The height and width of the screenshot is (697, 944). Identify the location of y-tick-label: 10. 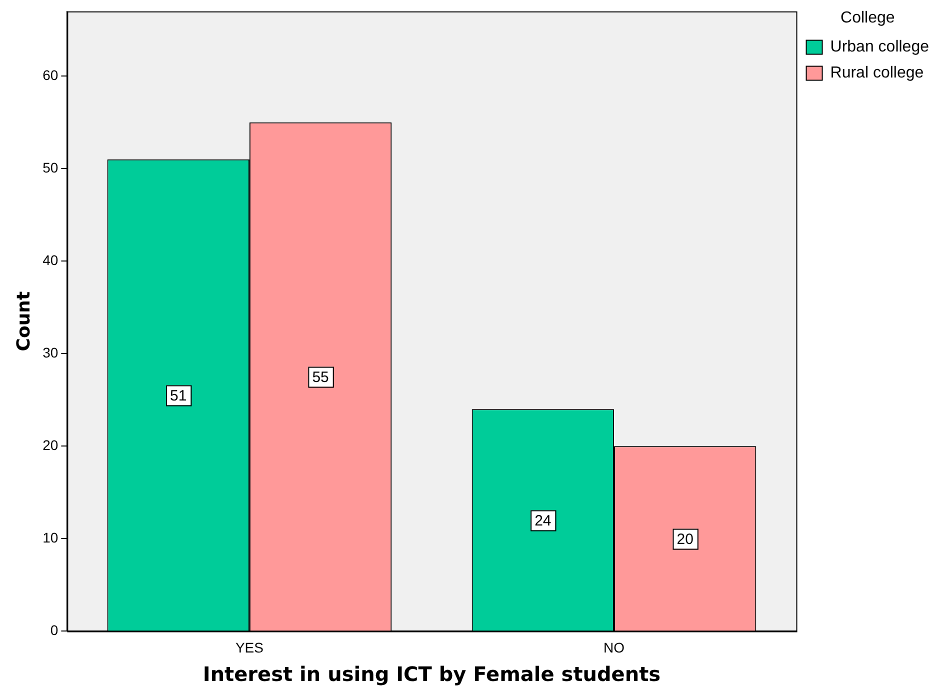
(50, 538).